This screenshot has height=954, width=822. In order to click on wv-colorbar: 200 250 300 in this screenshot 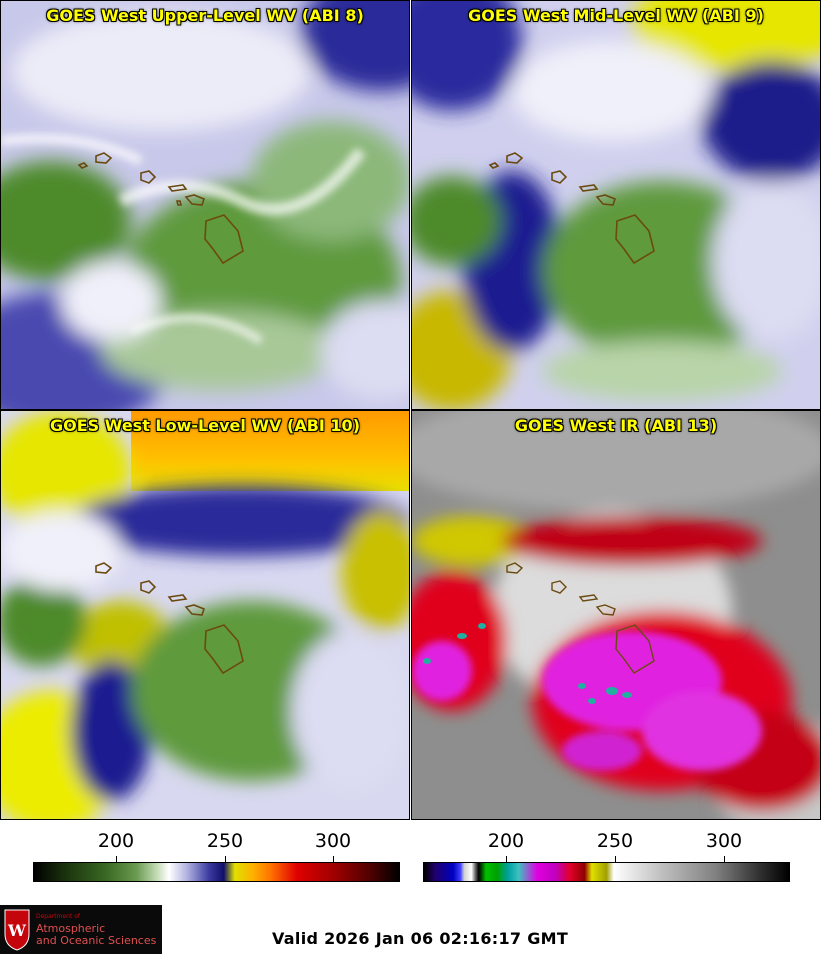, I will do `click(205, 854)`.